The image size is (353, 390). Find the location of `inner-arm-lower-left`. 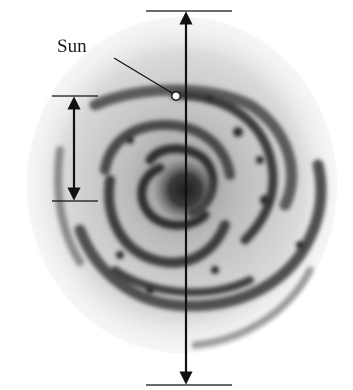

inner-arm-lower-left is located at coordinates (167, 221).